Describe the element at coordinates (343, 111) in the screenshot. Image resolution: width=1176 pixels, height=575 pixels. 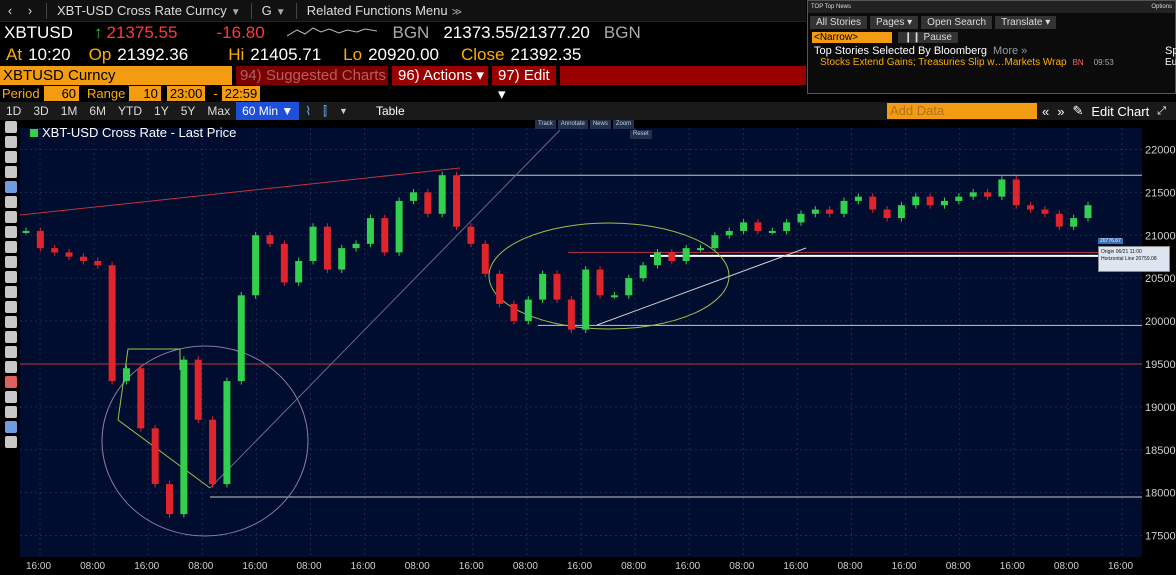
I see `chevron-down-icon: ▼` at that location.